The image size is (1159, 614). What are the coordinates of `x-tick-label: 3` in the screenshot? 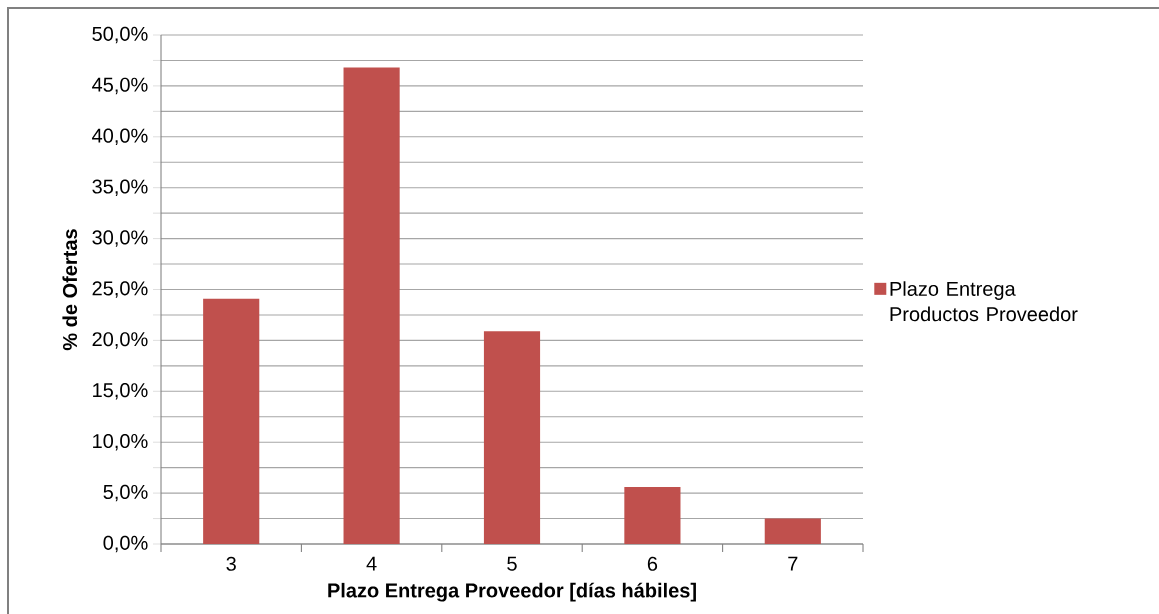 It's located at (231, 563).